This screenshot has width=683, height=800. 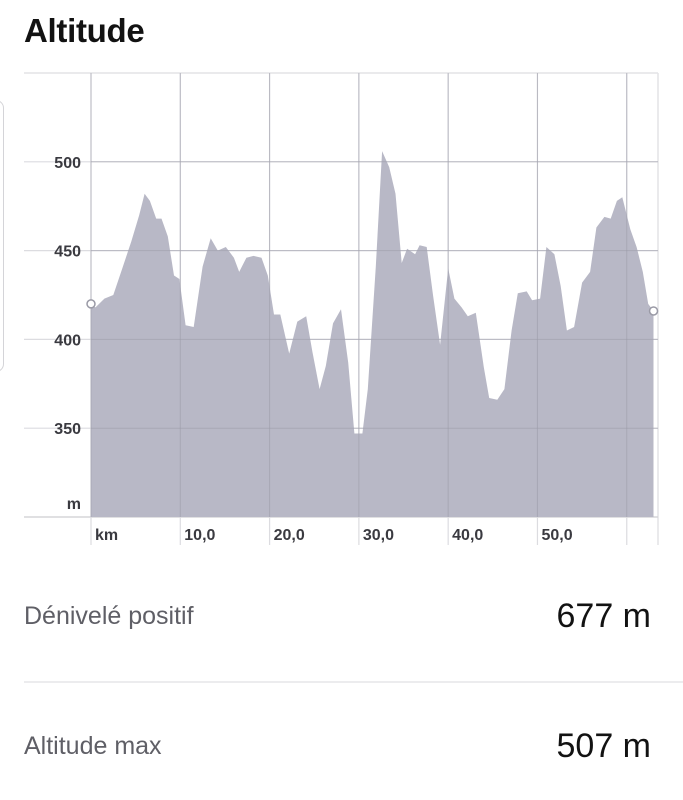 I want to click on page-title: Altitude, so click(x=84, y=30).